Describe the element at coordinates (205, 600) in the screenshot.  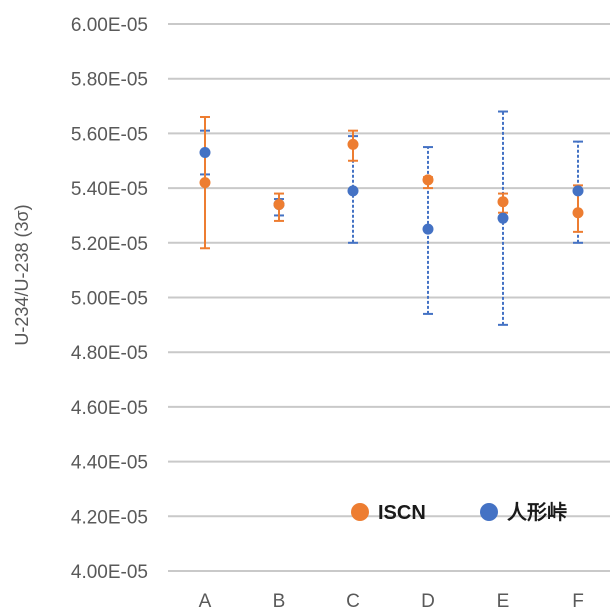
I see `x-tick-label: A` at that location.